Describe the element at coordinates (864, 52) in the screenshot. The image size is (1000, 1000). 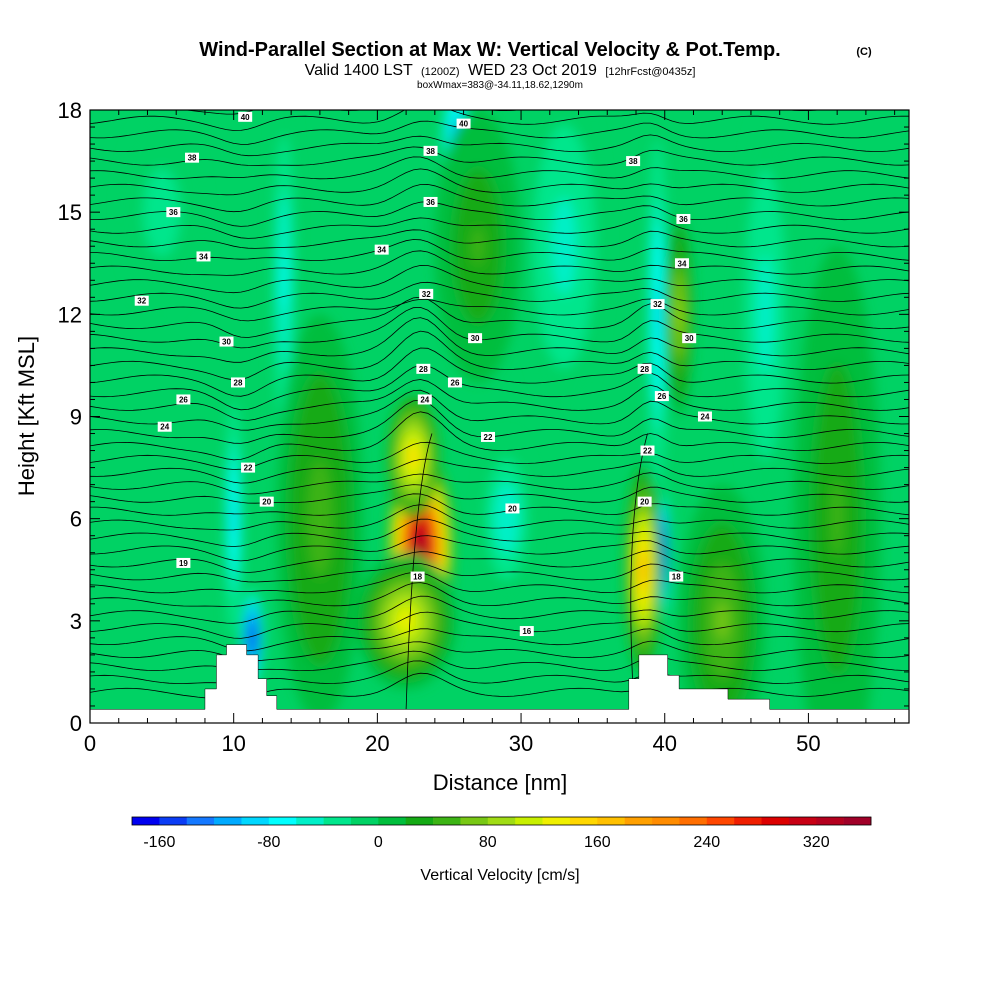
I see `copyright-mark: (C)` at that location.